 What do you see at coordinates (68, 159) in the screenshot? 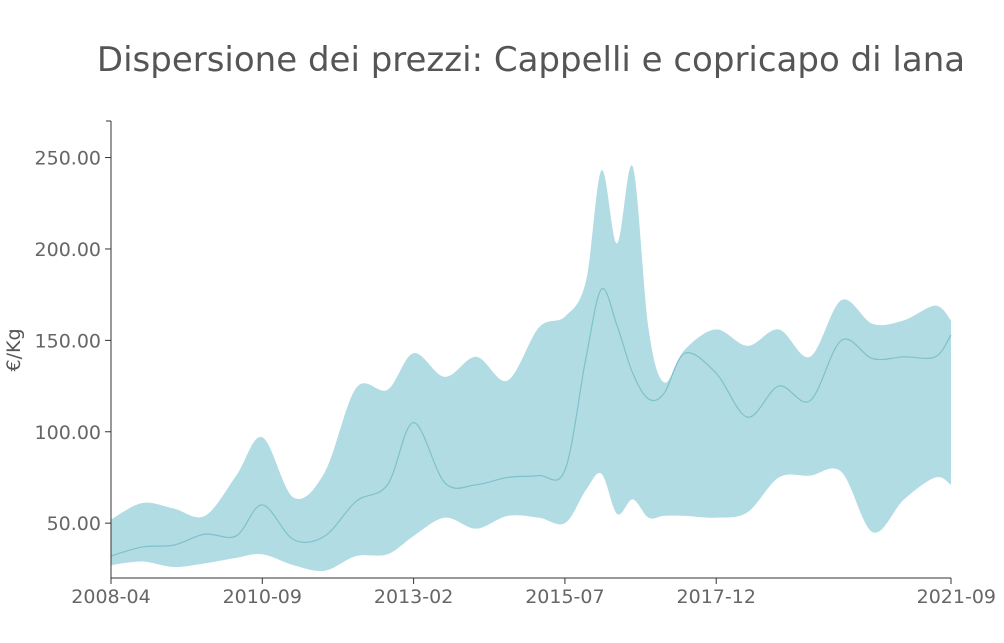
I see `y-tick-label: 250.00` at bounding box center [68, 159].